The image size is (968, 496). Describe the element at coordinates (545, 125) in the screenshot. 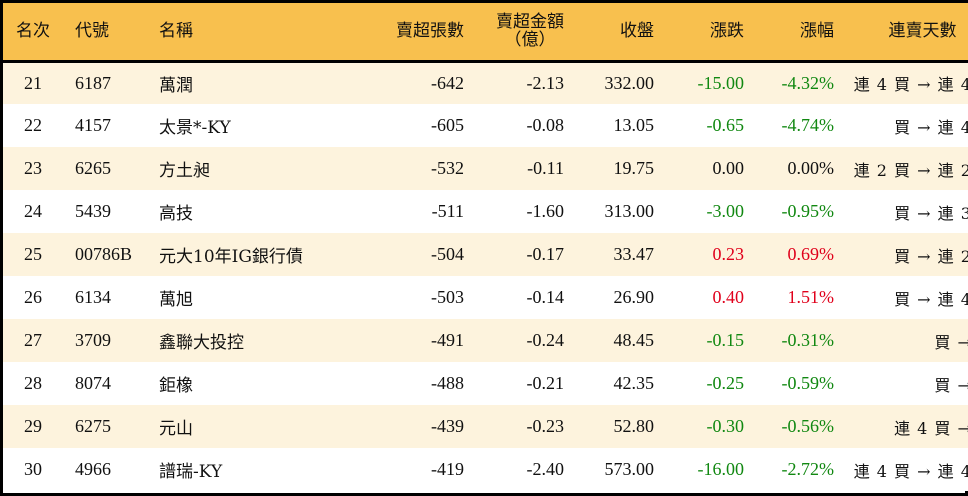

I see `net-sell-amount-cell: -0.08` at that location.